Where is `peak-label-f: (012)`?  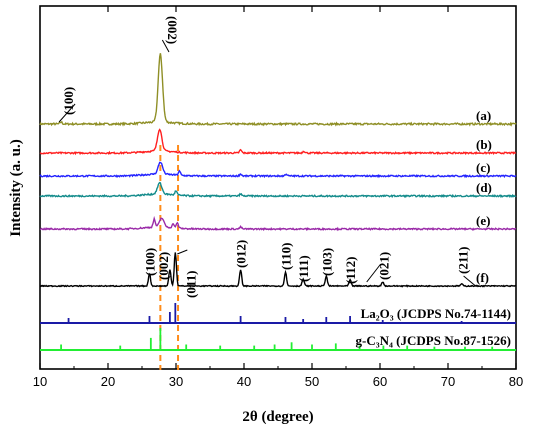 peak-label-f: (012) is located at coordinates (241, 254).